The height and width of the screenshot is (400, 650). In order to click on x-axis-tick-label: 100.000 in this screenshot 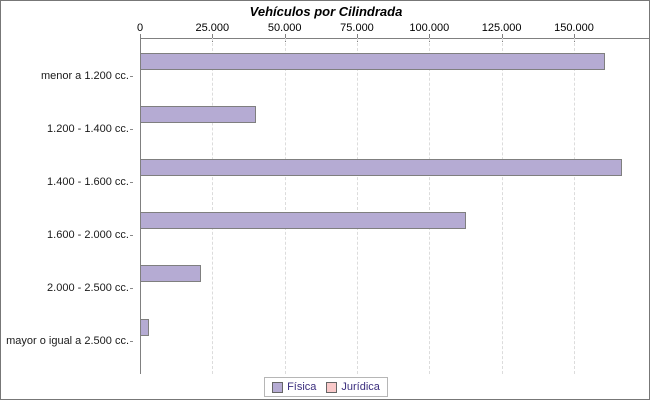, I will do `click(429, 28)`.